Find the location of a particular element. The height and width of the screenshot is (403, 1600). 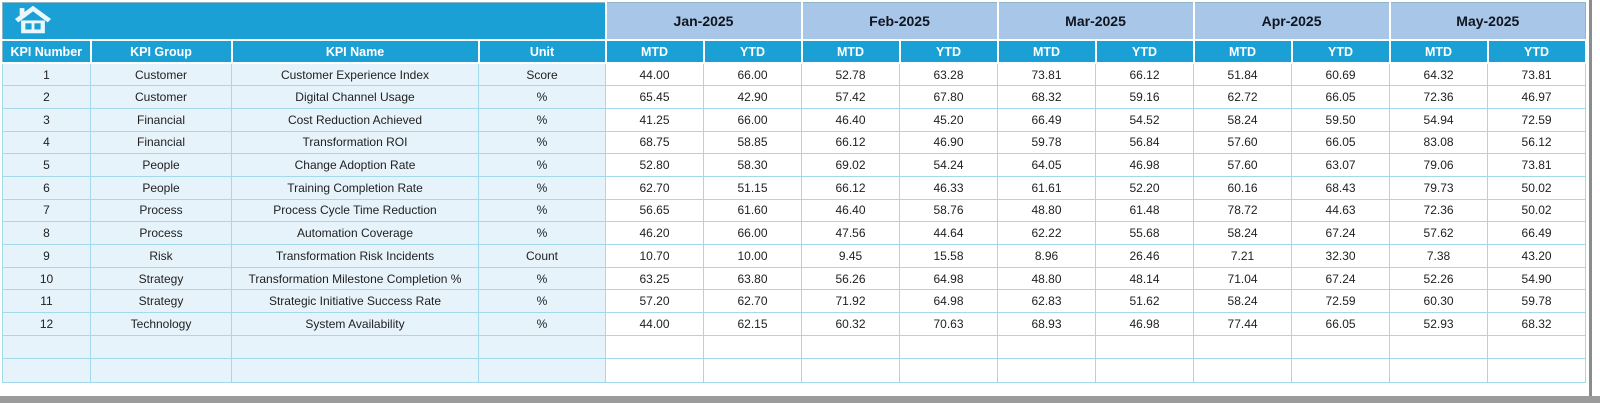

value-cell: 79.73 is located at coordinates (1439, 187).